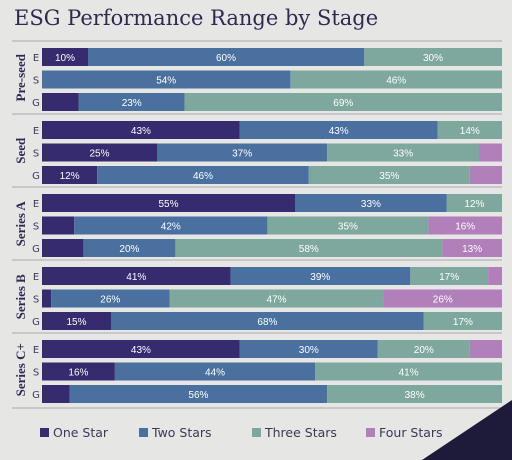 The width and height of the screenshot is (512, 460). What do you see at coordinates (267, 322) in the screenshot?
I see `data-label-two-stars: 68%` at bounding box center [267, 322].